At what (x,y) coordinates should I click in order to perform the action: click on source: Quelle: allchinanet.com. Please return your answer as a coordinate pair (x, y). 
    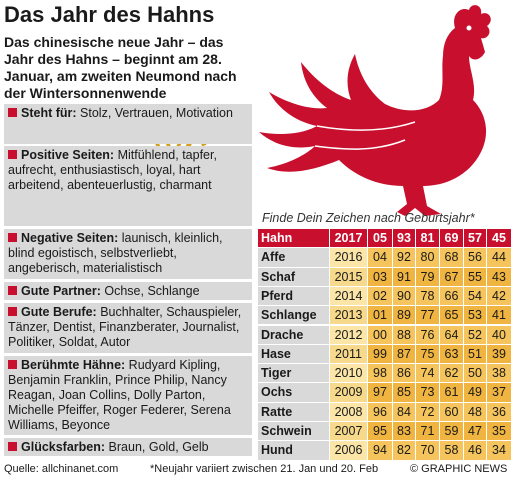
    Looking at the image, I should click on (61, 469).